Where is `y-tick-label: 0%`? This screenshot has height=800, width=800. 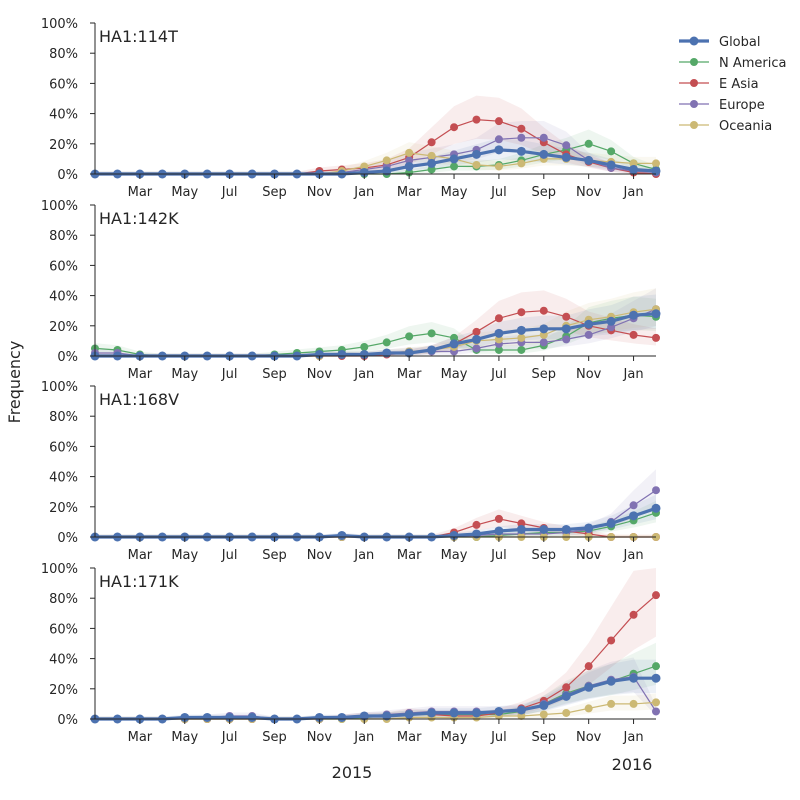 y-tick-label: 0% is located at coordinates (67, 175).